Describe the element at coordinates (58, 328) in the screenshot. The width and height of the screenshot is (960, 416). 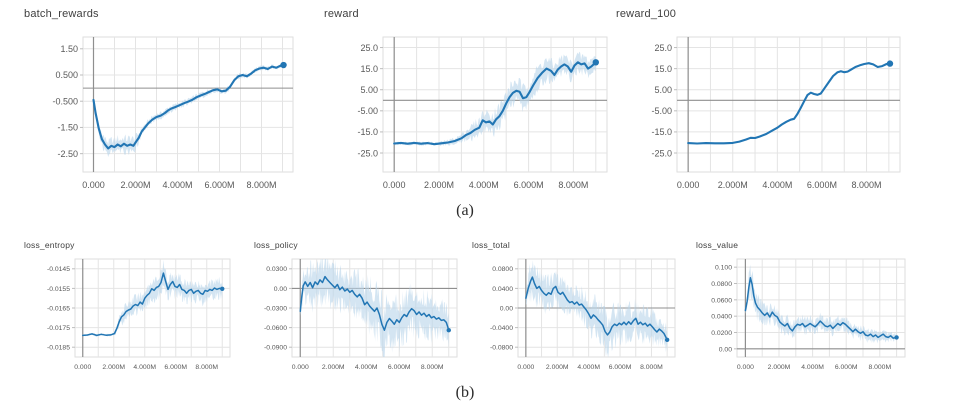
I see `y-tick-label: -0.0175` at that location.